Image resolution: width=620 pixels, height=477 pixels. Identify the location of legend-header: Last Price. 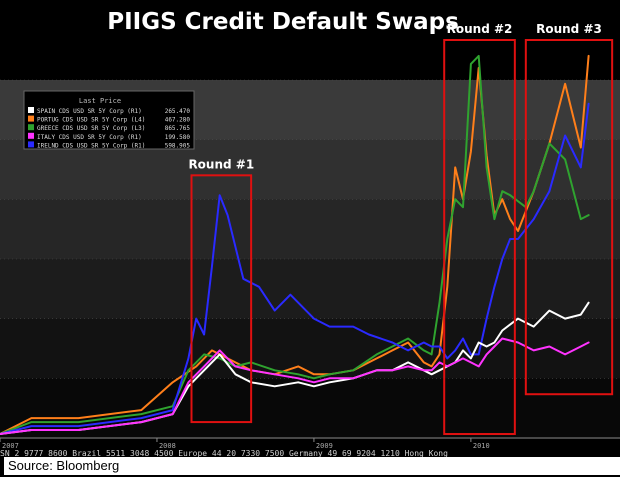
(100, 101).